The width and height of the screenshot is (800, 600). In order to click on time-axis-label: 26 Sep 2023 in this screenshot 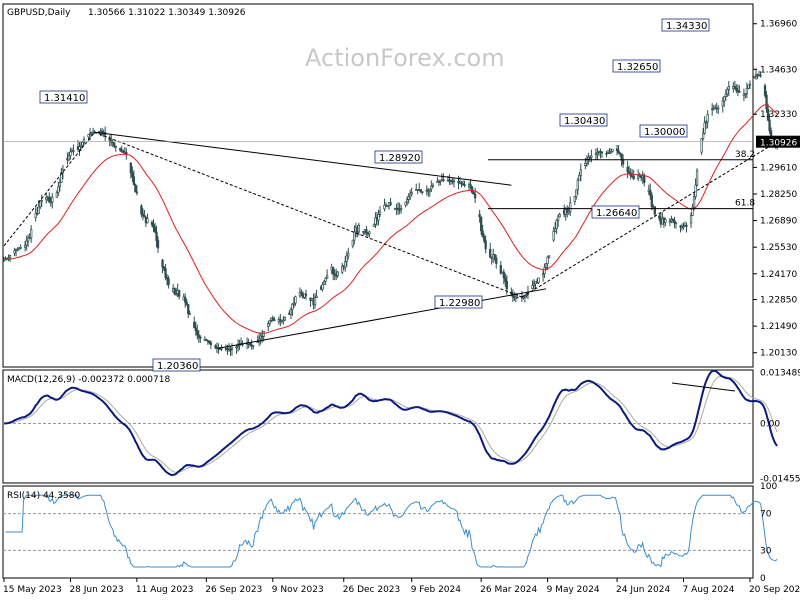, I will do `click(233, 590)`.